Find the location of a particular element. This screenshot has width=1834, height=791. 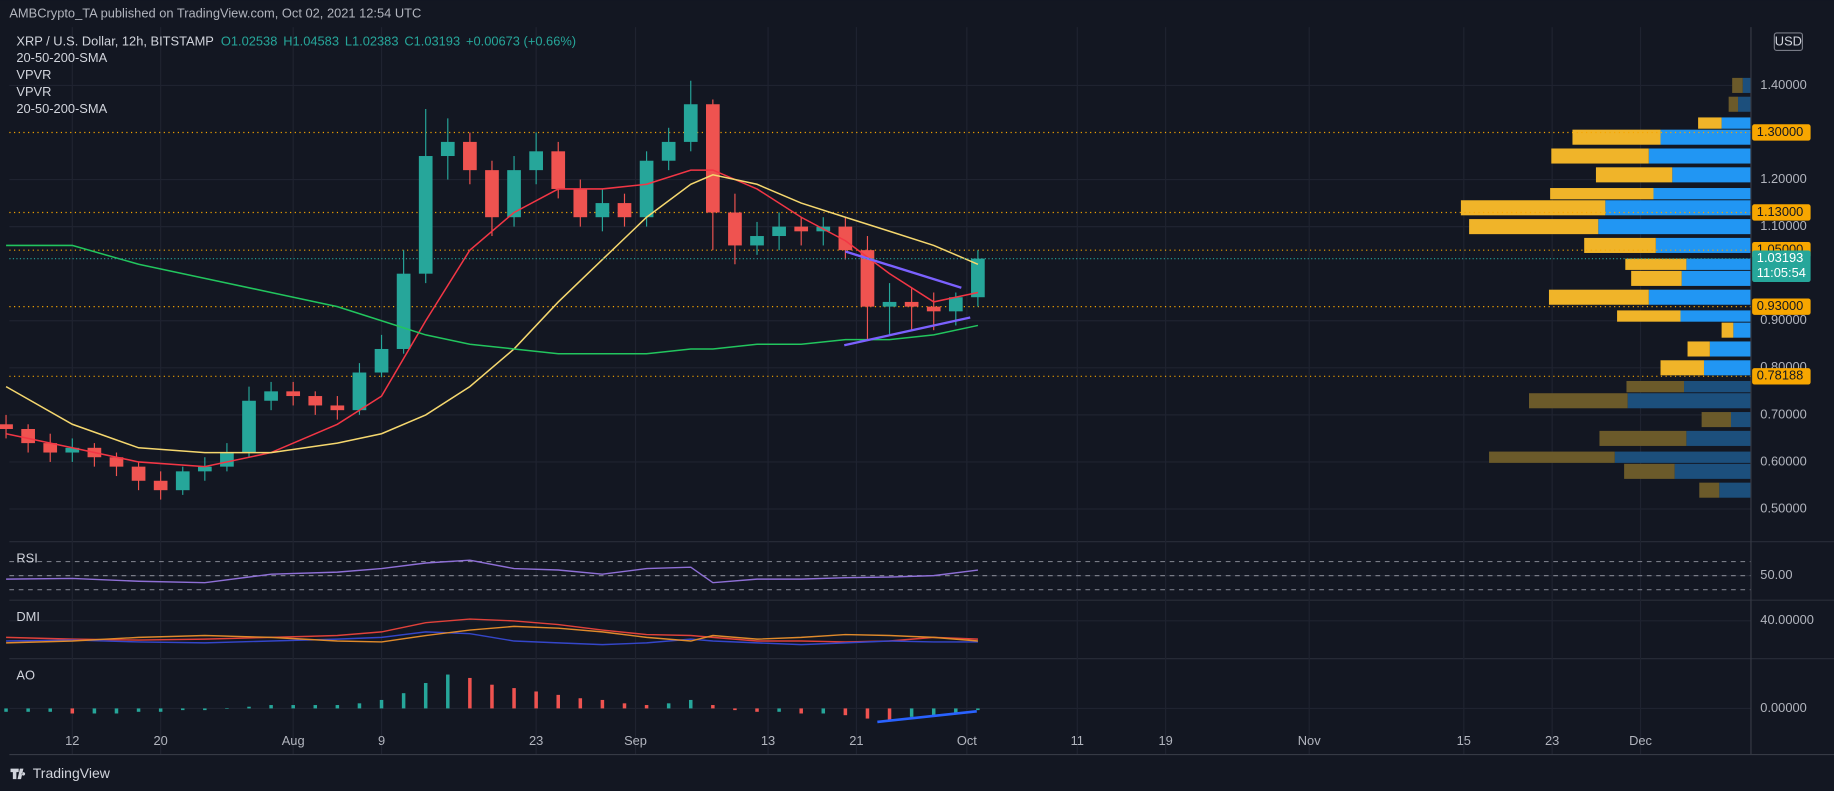

x-tick-label: 23 is located at coordinates (1552, 740).